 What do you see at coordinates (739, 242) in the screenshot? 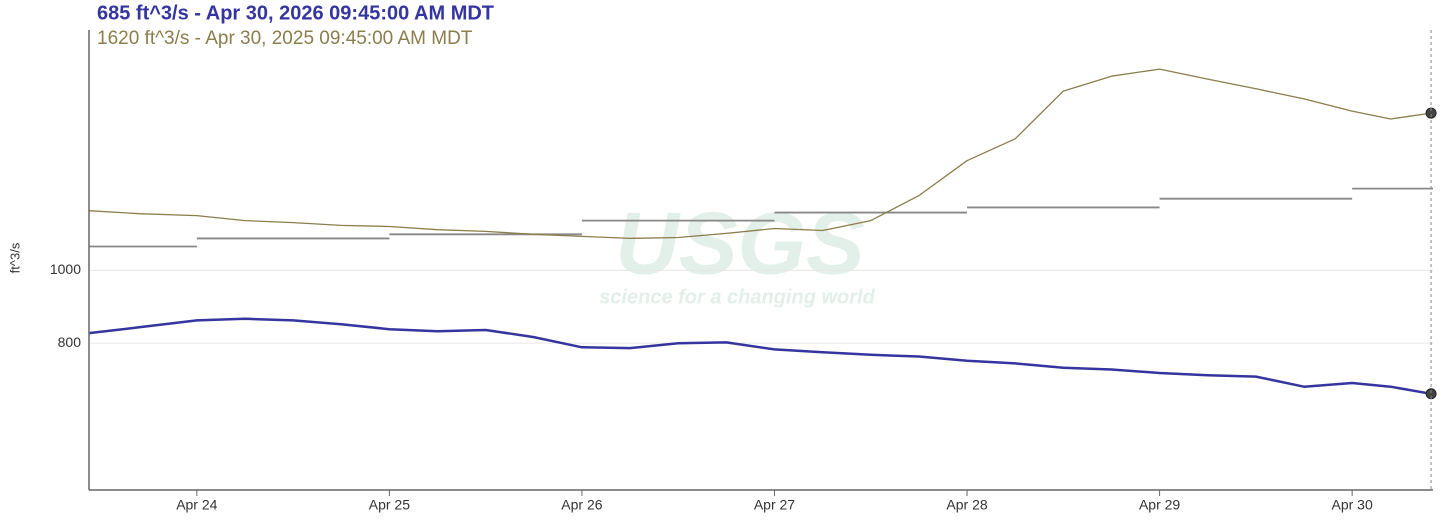
I see `watermark-logo: USGS` at bounding box center [739, 242].